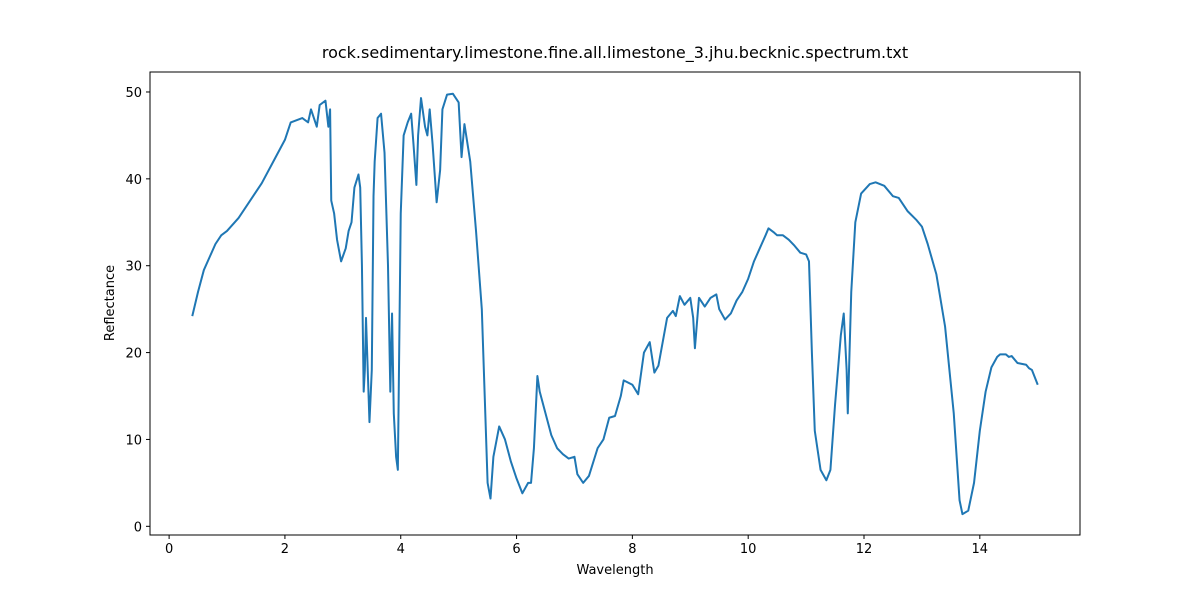  What do you see at coordinates (133, 267) in the screenshot?
I see `y-tick-label: 30` at bounding box center [133, 267].